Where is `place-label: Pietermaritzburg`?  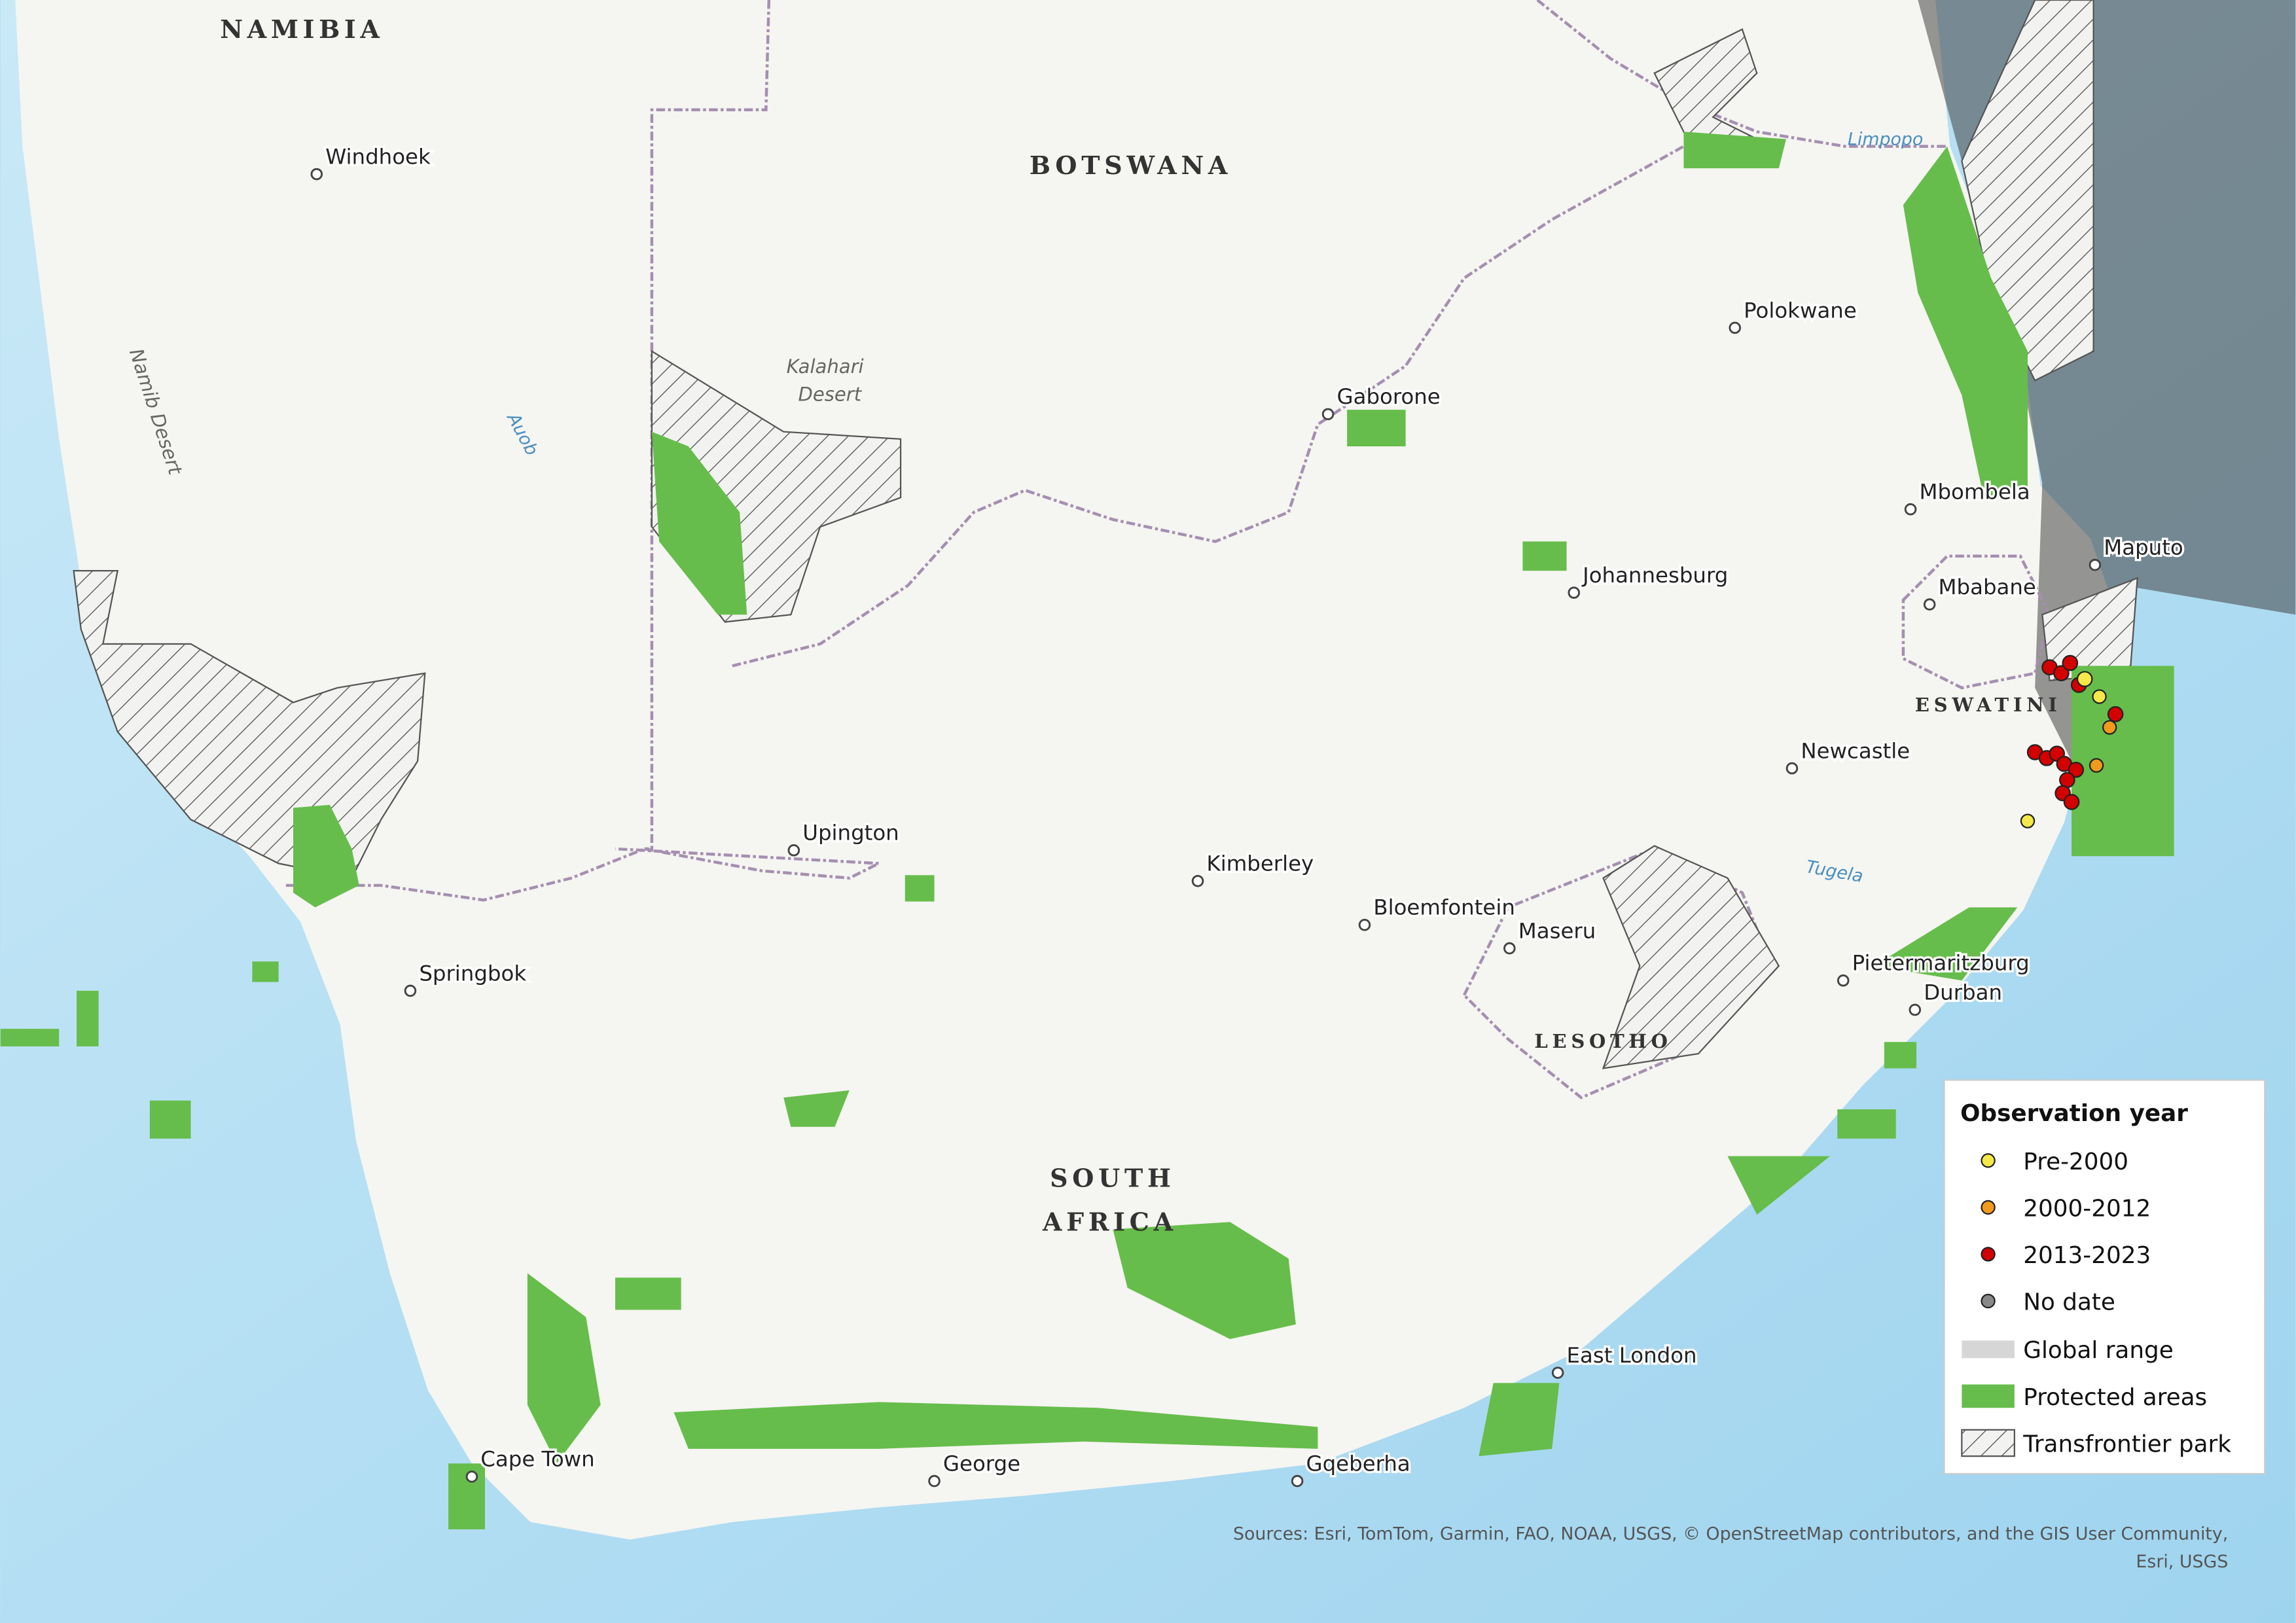 place-label: Pietermaritzburg is located at coordinates (1941, 964).